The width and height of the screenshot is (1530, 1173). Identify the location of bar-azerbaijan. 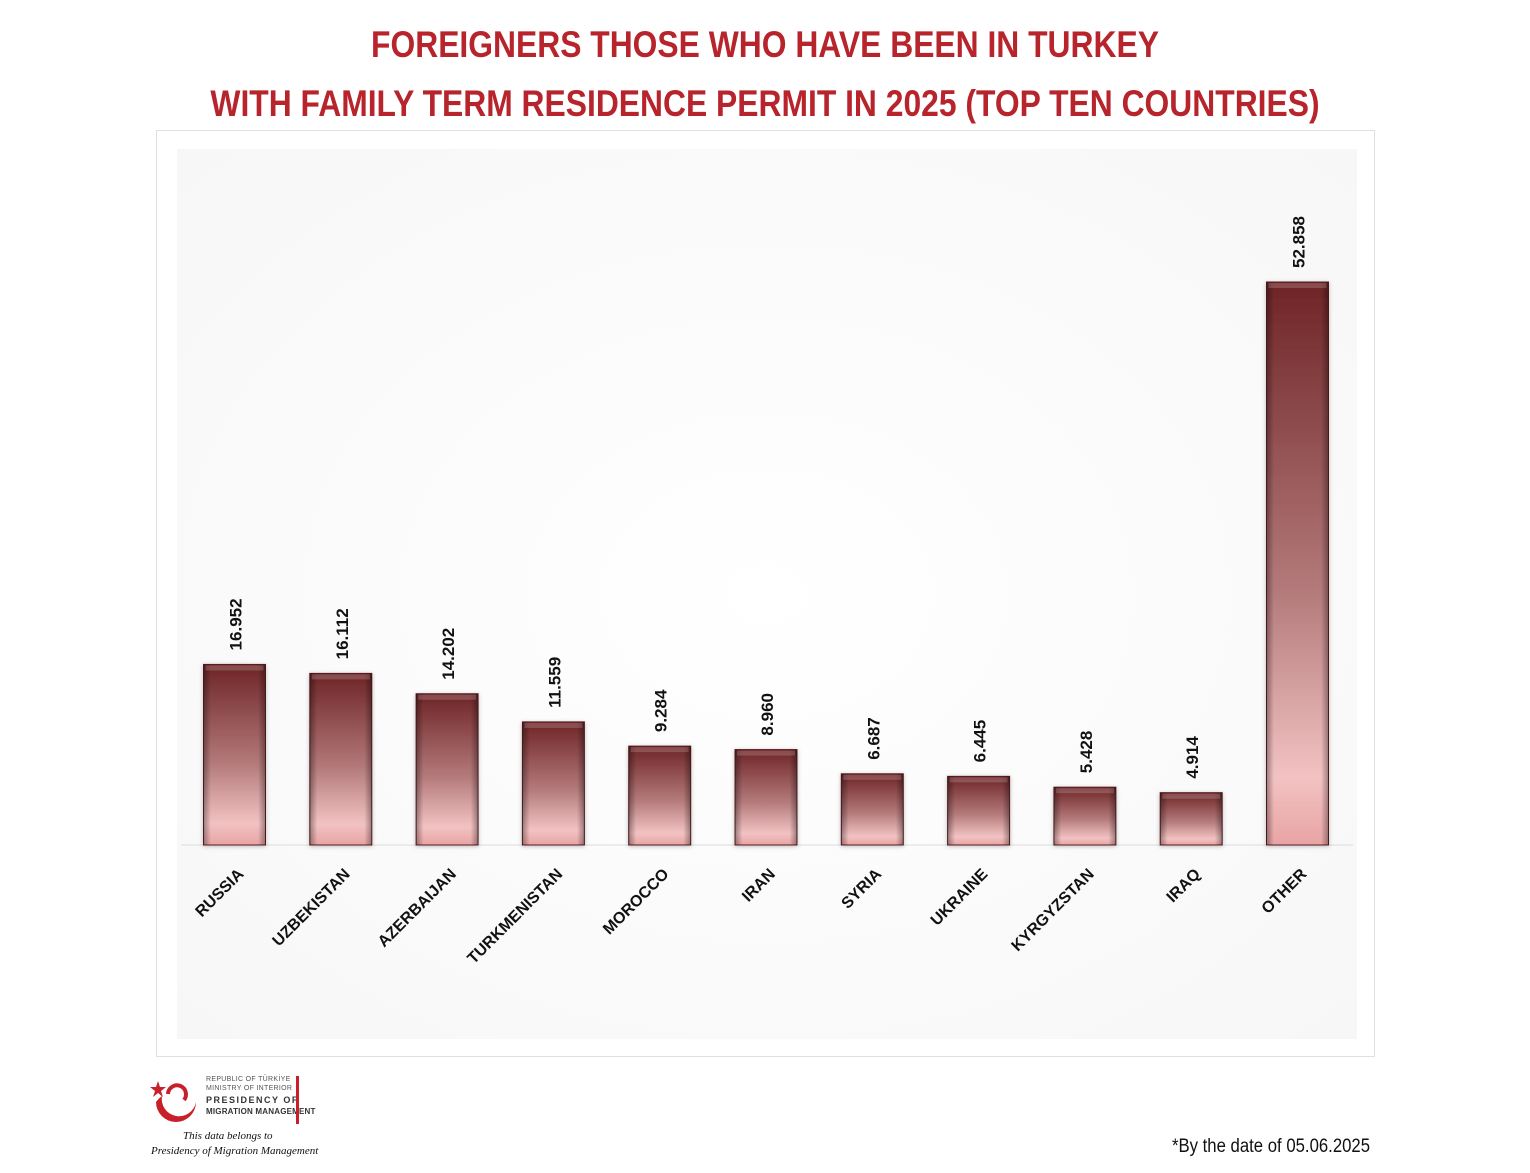
(447, 769).